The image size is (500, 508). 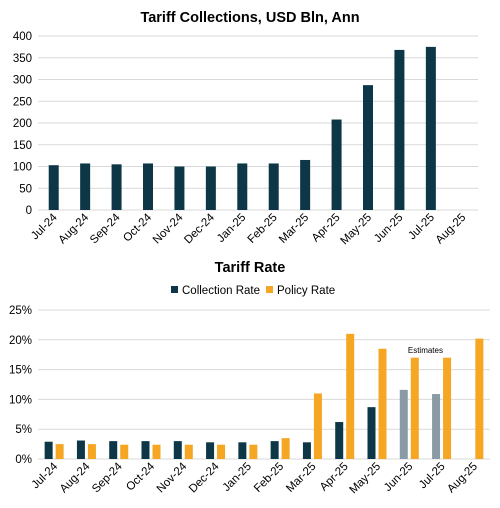 I want to click on chart2-title: Tariff Rate, so click(x=250, y=268).